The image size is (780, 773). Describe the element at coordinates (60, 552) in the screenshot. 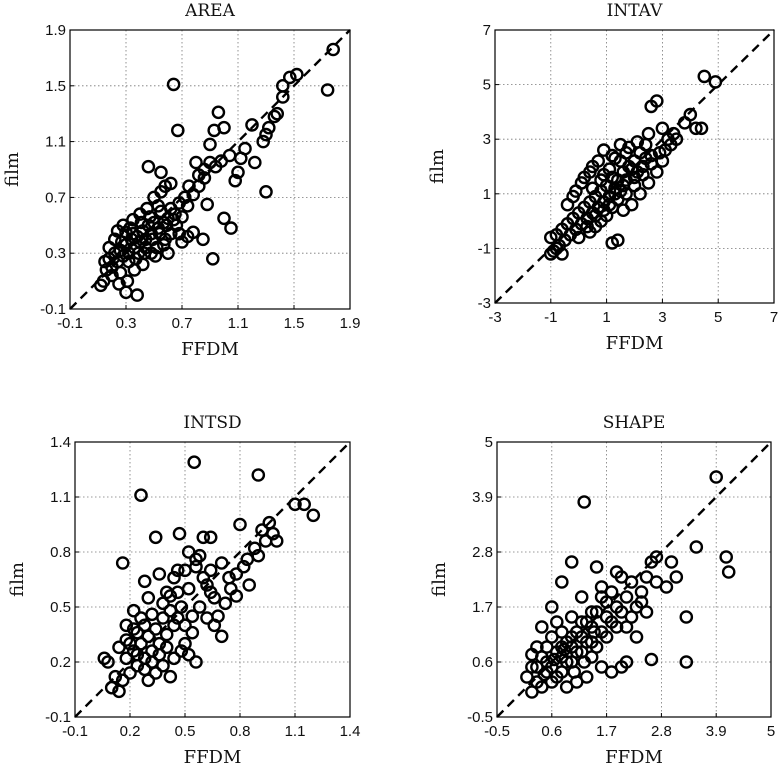

I see `y-tick-label: 0.8` at that location.